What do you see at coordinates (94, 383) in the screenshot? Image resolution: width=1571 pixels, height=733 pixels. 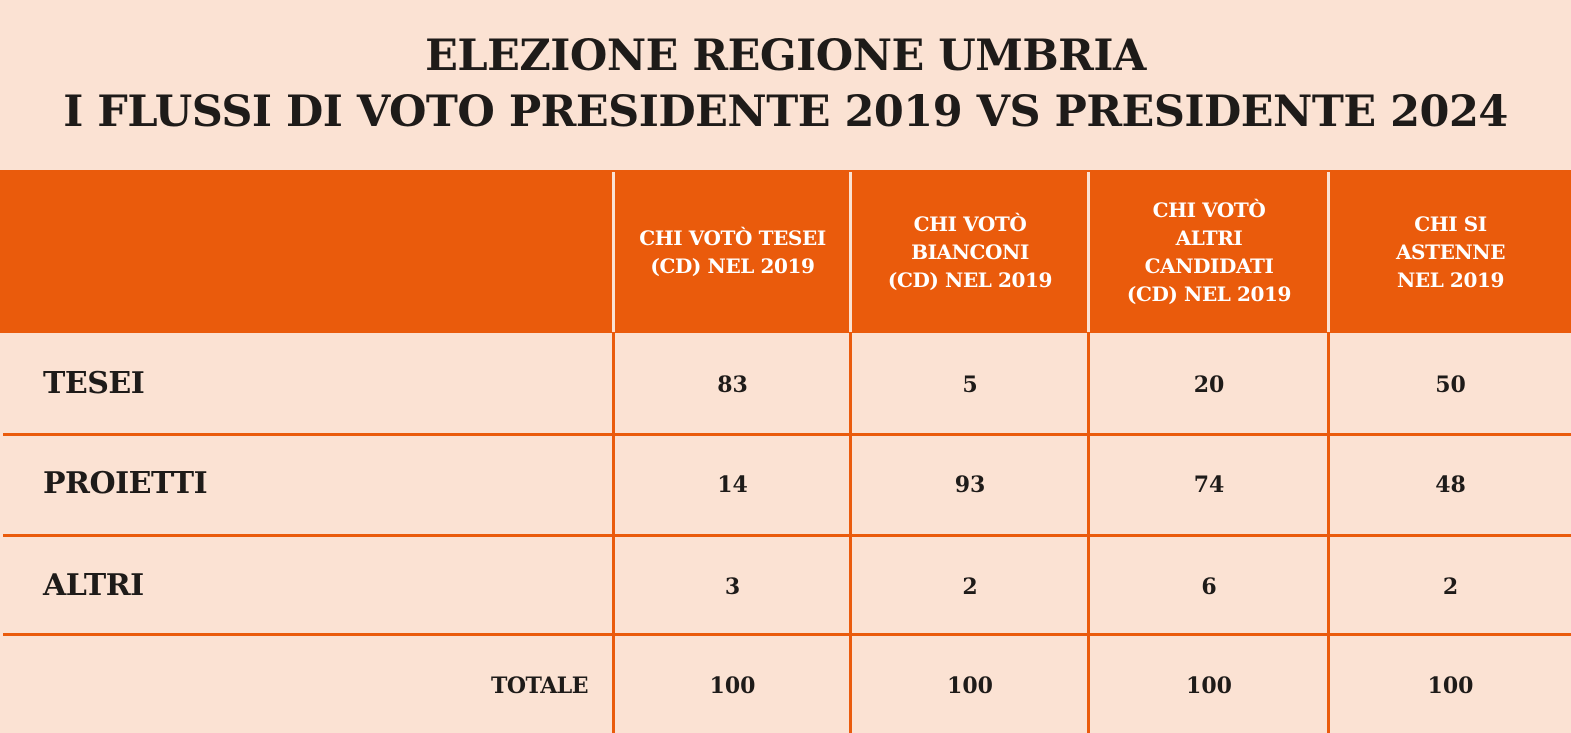 I see `row-label-tesei: TESEI` at bounding box center [94, 383].